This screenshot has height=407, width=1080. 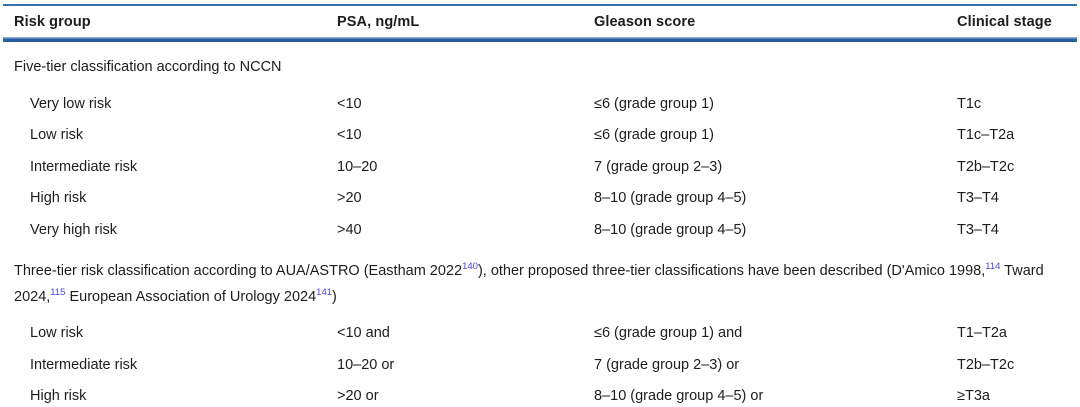 I want to click on cell-clinical-stage: ≥T3a, so click(x=973, y=396).